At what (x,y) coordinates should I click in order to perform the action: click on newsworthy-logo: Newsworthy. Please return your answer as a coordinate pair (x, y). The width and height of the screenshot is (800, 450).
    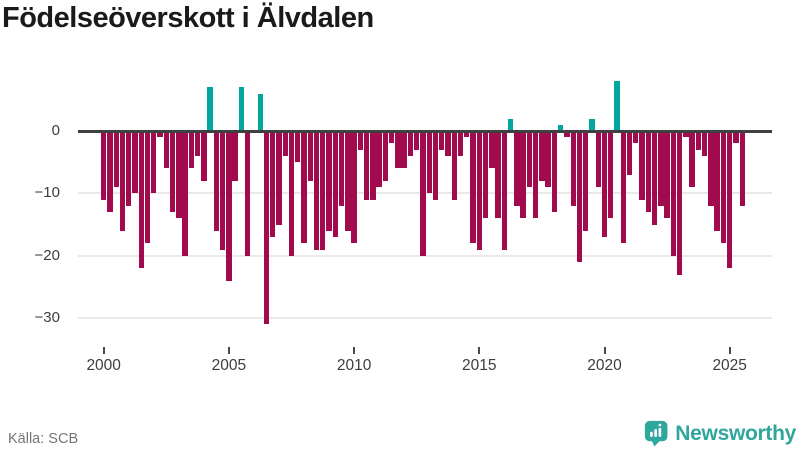
    Looking at the image, I should click on (720, 433).